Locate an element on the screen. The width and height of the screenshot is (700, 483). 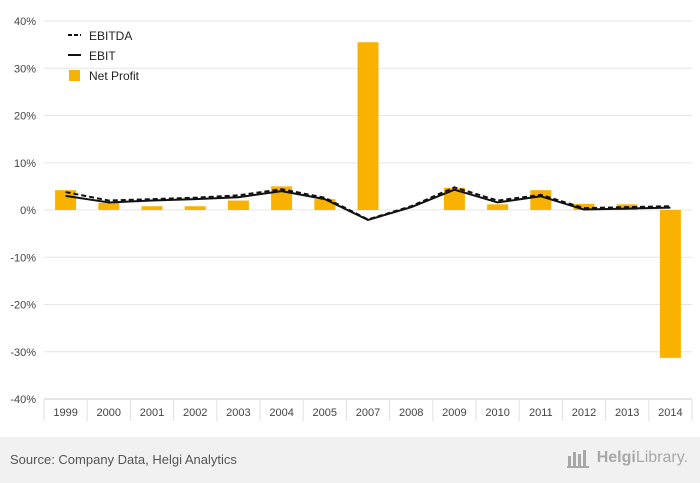
x-tick-label: 2001 is located at coordinates (152, 413).